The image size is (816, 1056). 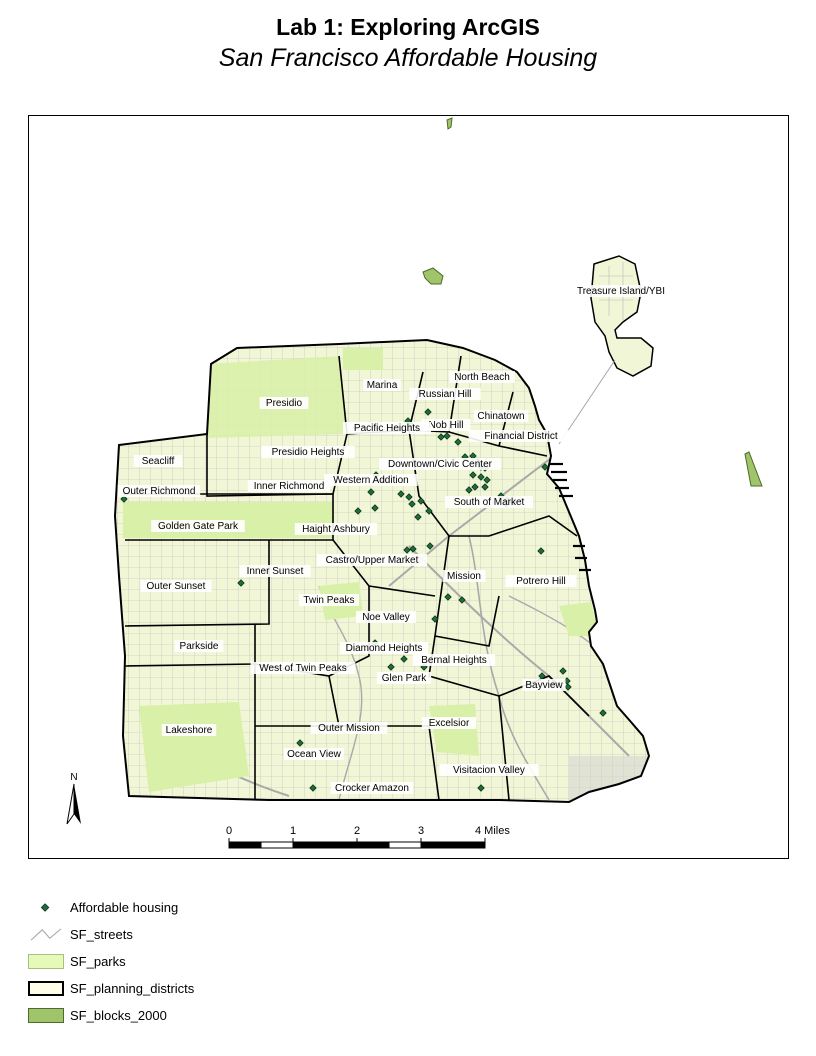 I want to click on map-title: Lab 1: Exploring ArcGIS, so click(x=408, y=27).